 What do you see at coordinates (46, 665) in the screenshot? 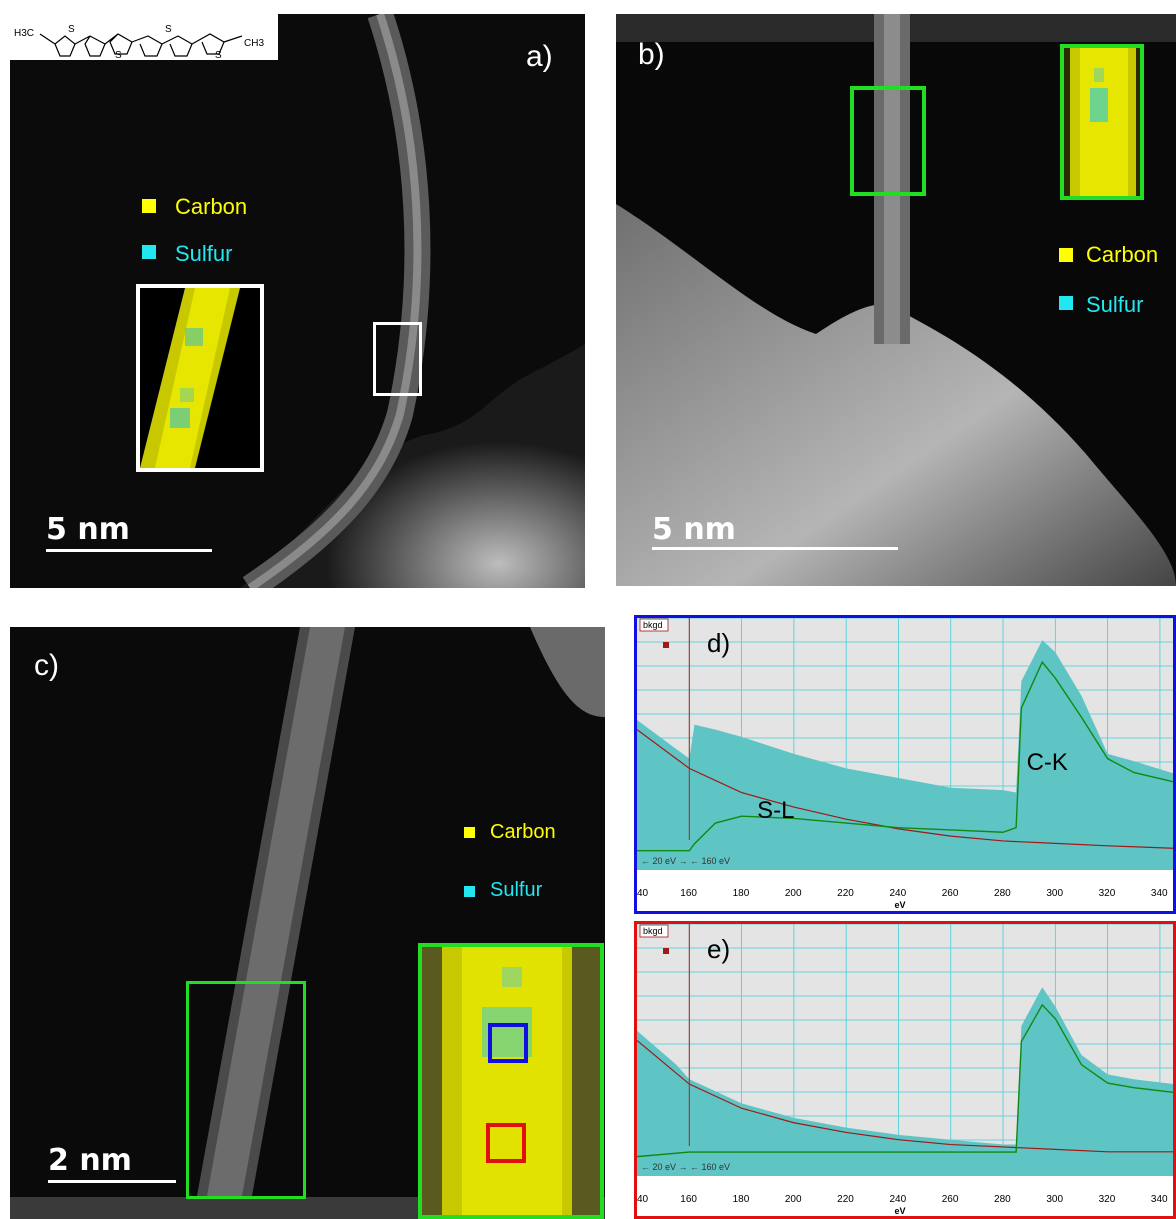
I see `panel-c-label: c)` at bounding box center [46, 665].